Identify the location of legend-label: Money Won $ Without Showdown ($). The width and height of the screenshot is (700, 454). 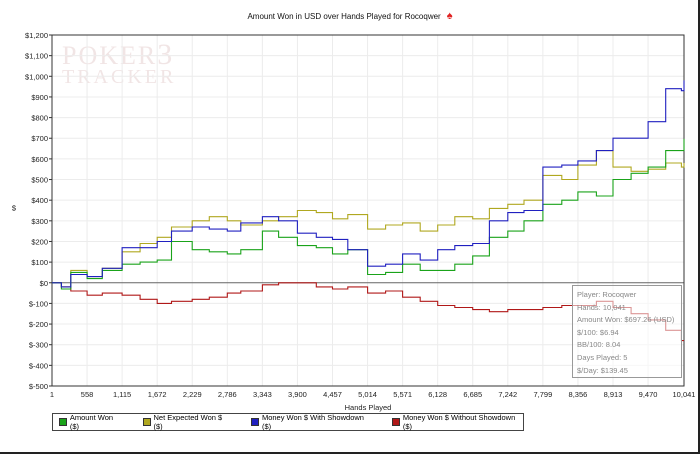
(459, 422).